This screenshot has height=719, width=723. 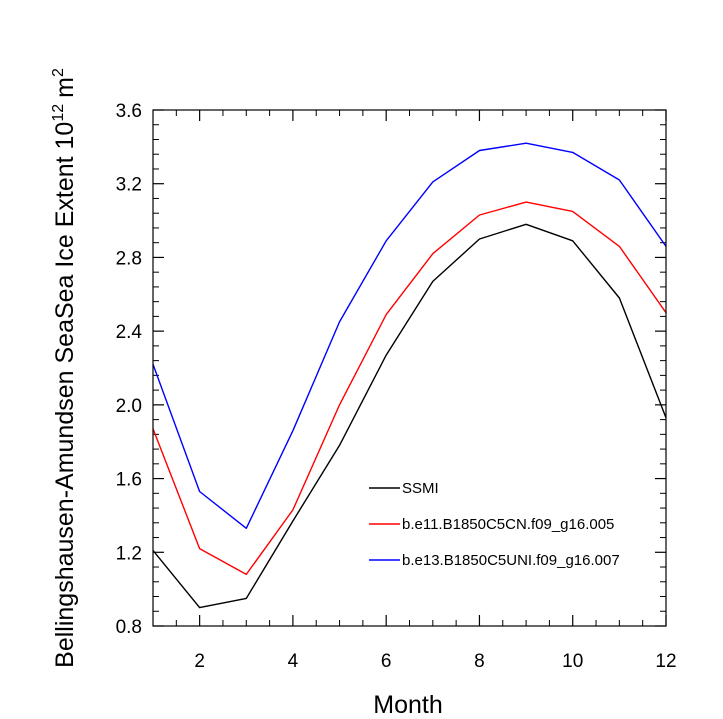 I want to click on x-tick-label: 10, so click(x=572, y=661).